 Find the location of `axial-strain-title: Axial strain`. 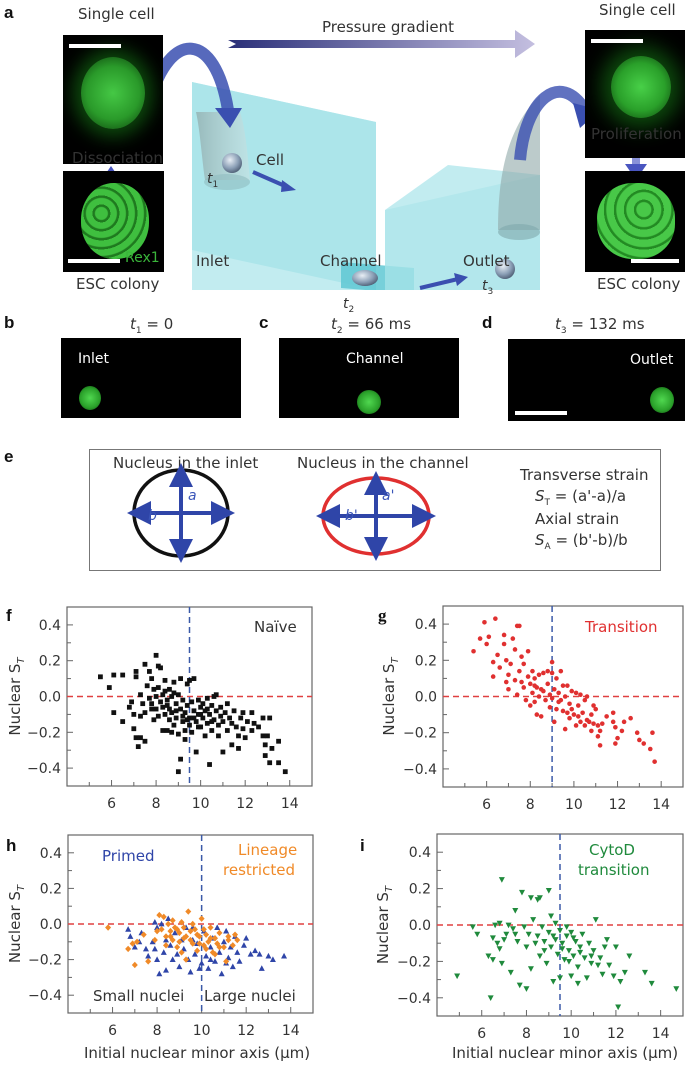

axial-strain-title: Axial strain is located at coordinates (577, 519).